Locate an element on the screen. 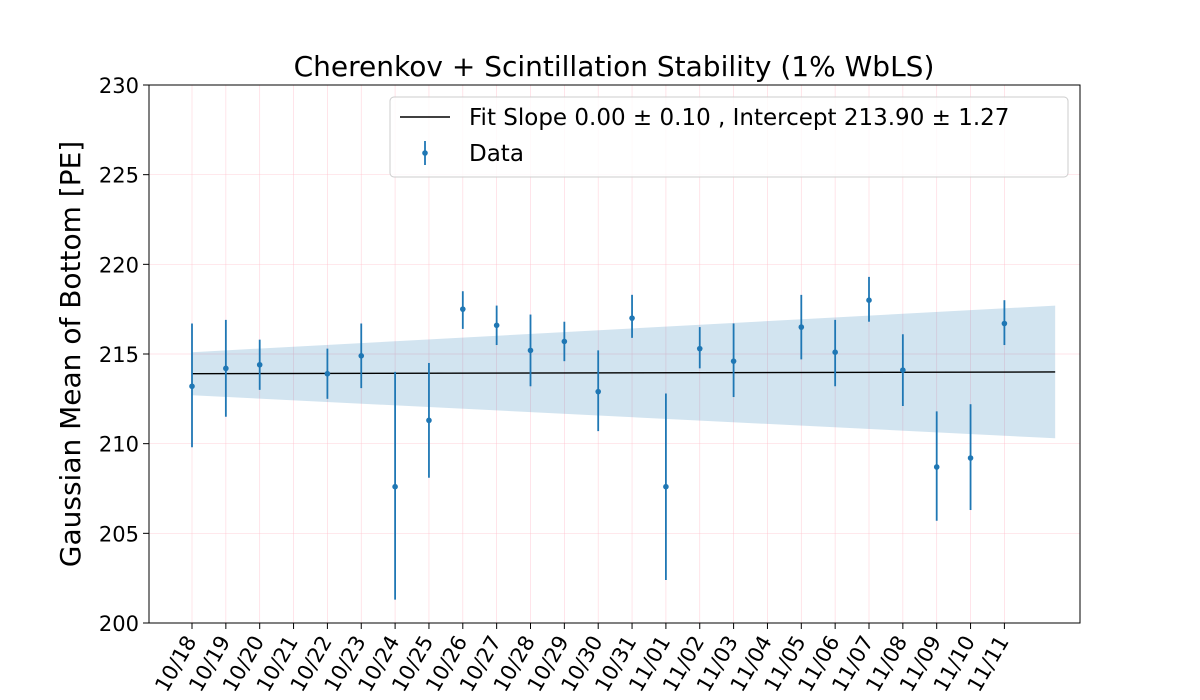 The height and width of the screenshot is (700, 1200). y-tick-label: 230 is located at coordinates (119, 86).